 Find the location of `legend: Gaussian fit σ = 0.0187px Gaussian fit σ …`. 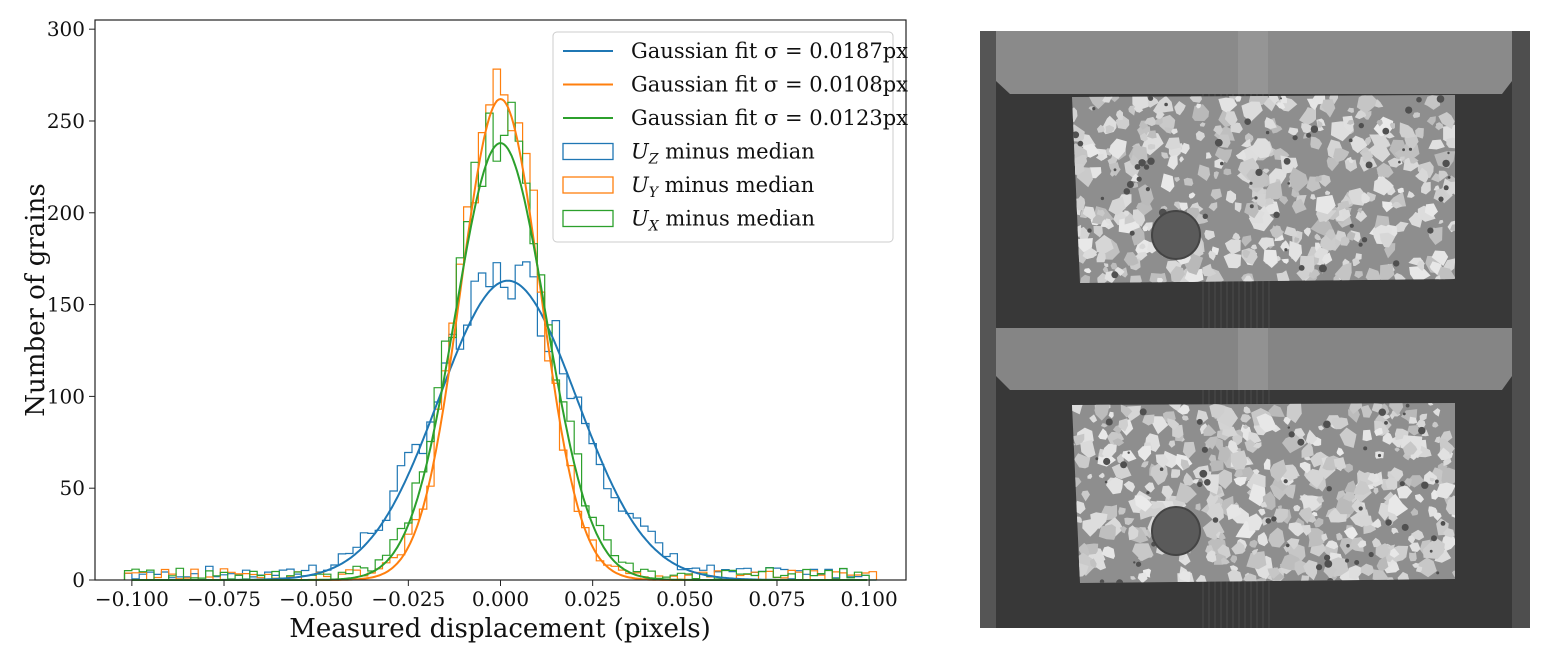

legend: Gaussian fit σ = 0.0187px Gaussian fit σ … is located at coordinates (730, 137).